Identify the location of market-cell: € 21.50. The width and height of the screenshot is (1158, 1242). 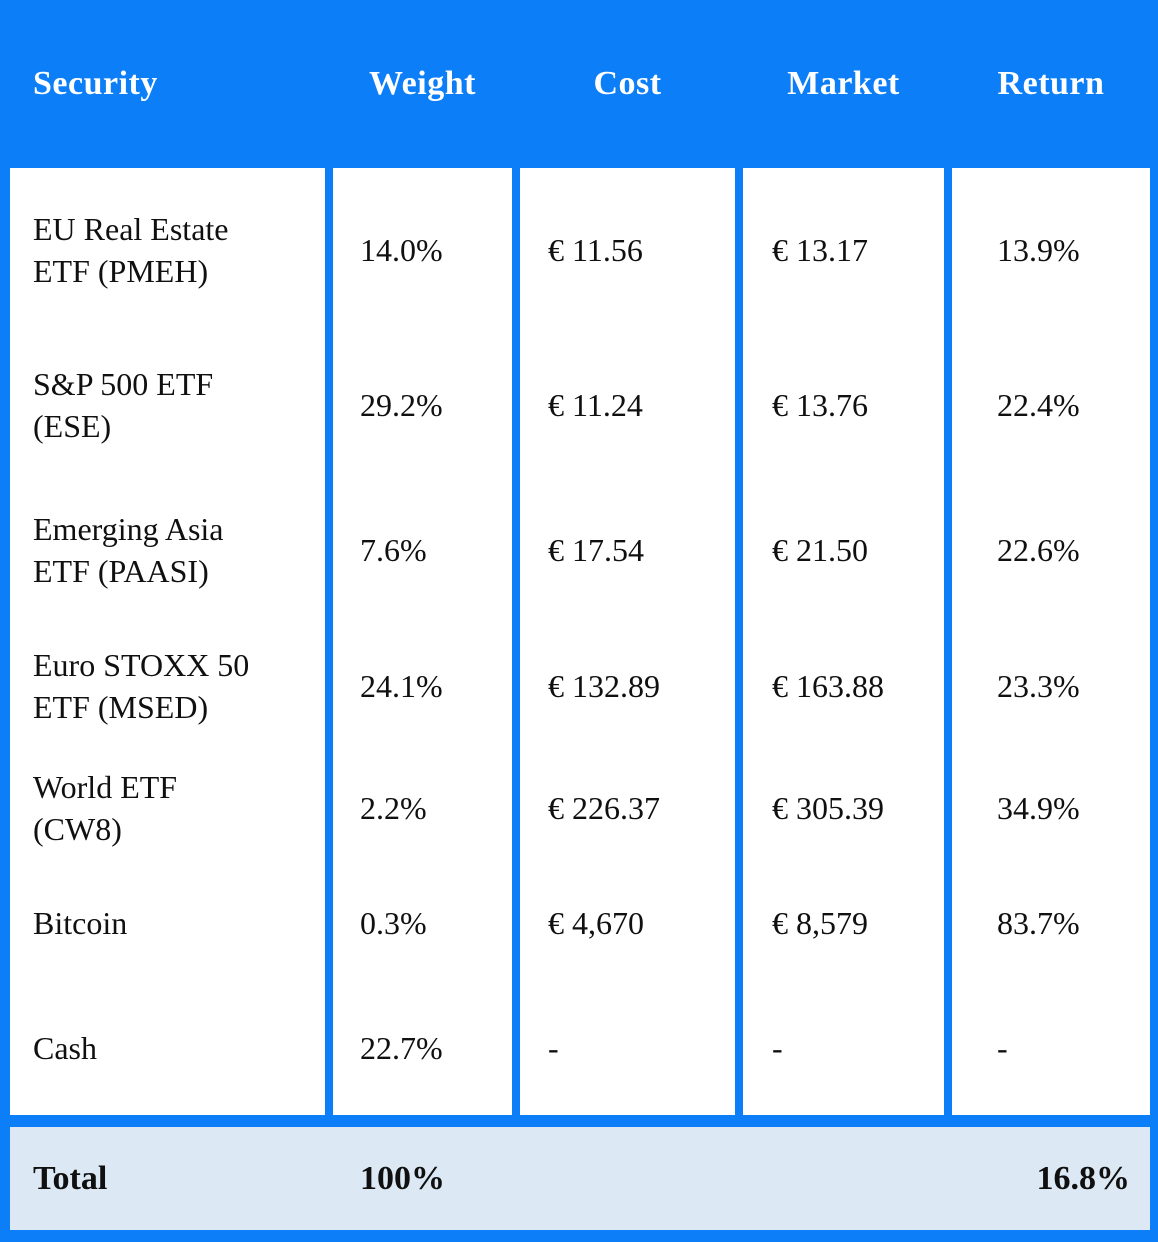
(843, 550).